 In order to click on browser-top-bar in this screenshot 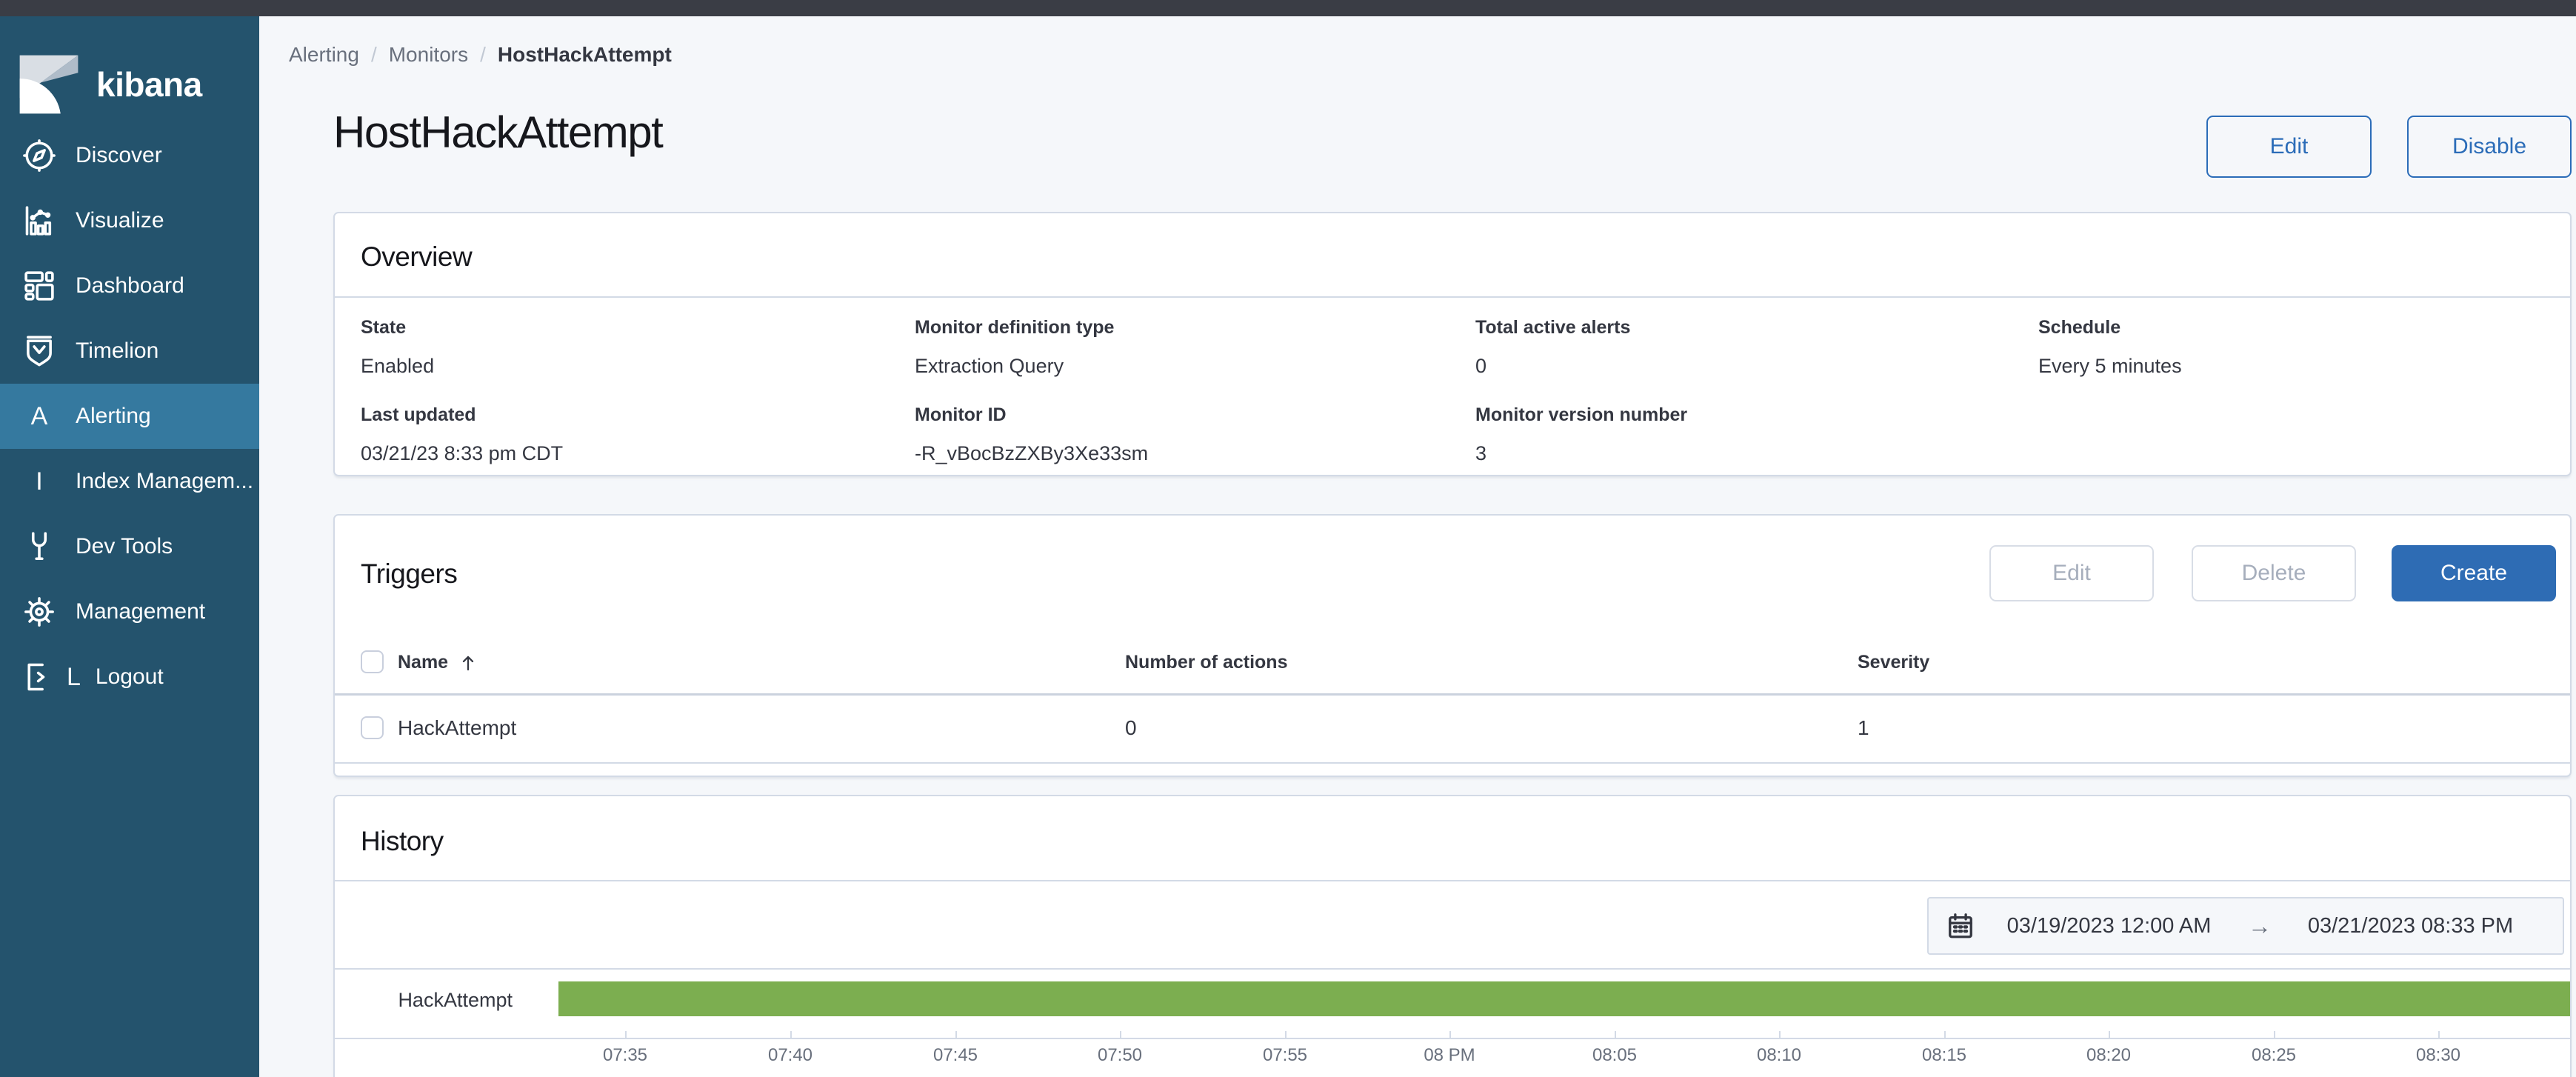, I will do `click(1288, 8)`.